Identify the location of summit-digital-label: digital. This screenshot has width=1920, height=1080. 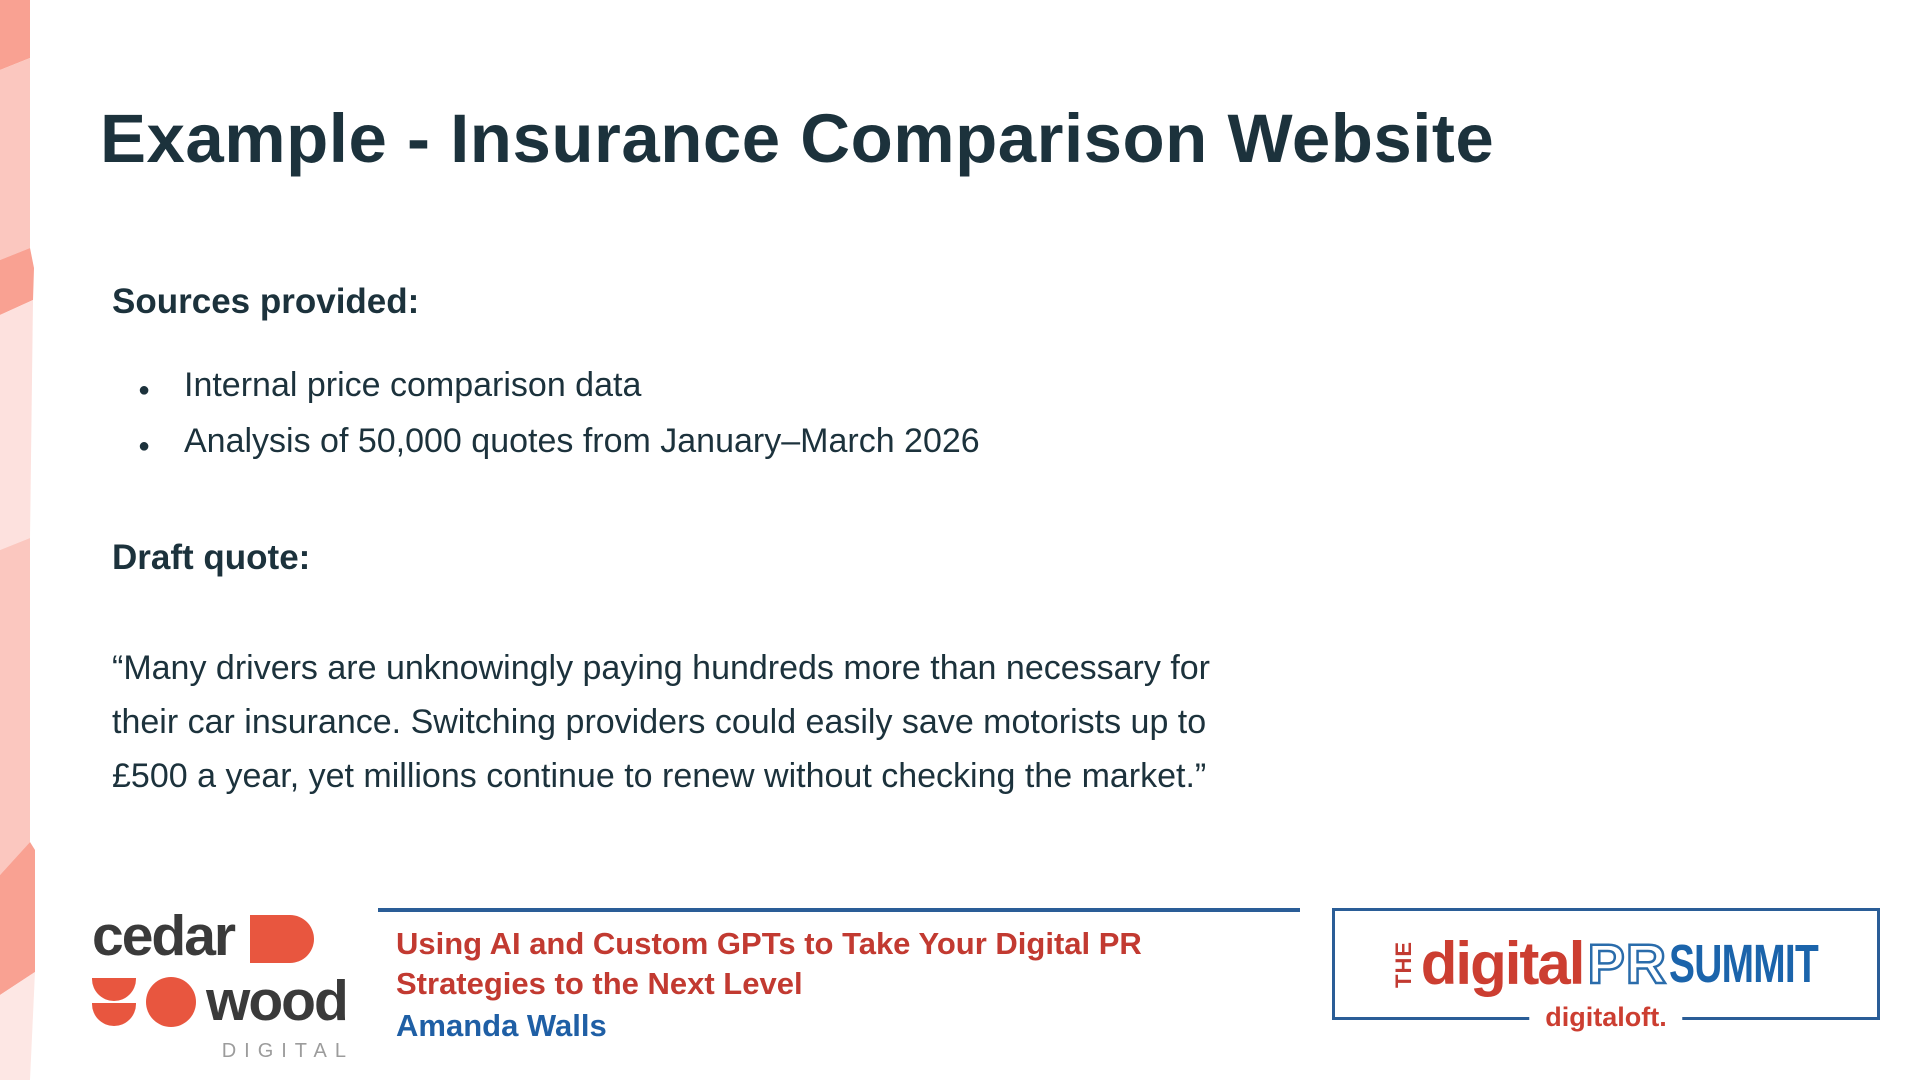
(1503, 963).